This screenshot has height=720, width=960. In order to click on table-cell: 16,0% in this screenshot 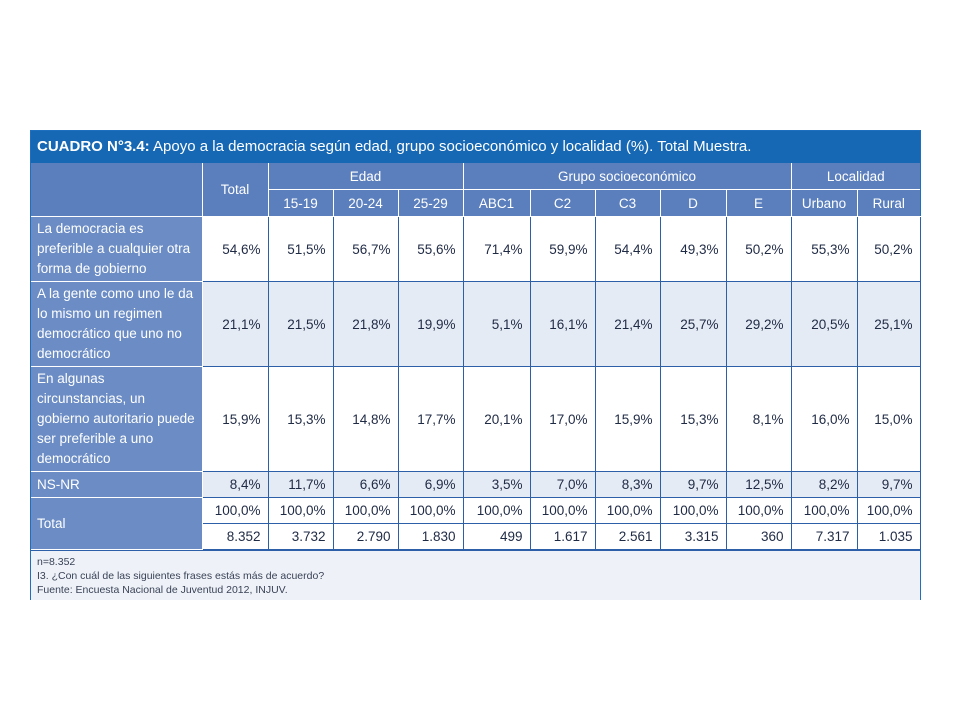, I will do `click(824, 419)`.